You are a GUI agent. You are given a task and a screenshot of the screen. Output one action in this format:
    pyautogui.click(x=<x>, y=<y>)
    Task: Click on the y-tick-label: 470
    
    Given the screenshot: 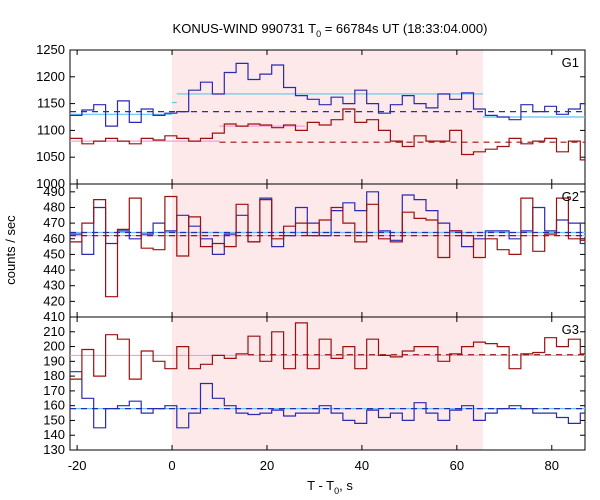 What is the action you would take?
    pyautogui.click(x=54, y=222)
    